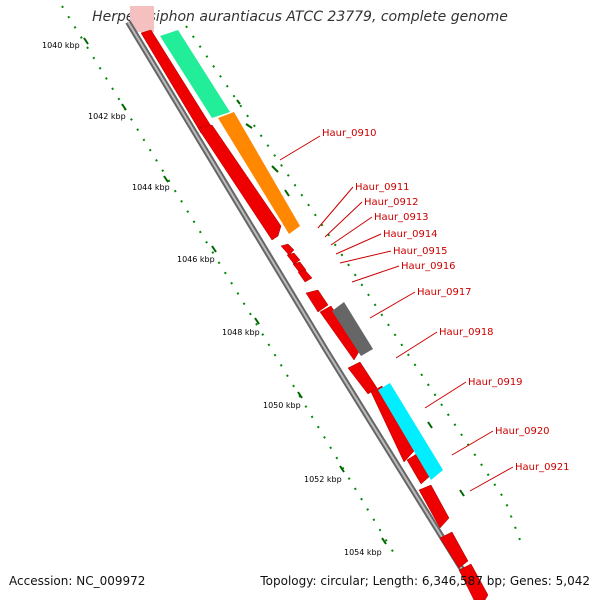 This screenshot has height=600, width=600. What do you see at coordinates (349, 133) in the screenshot?
I see `gene-label-haur-0910: Haur_0910` at bounding box center [349, 133].